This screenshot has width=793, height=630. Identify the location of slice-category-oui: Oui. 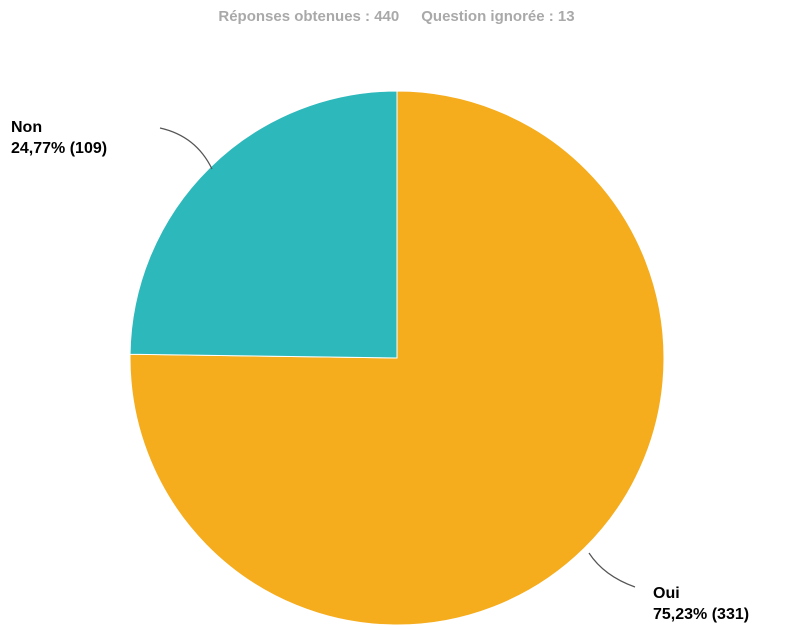
(666, 593).